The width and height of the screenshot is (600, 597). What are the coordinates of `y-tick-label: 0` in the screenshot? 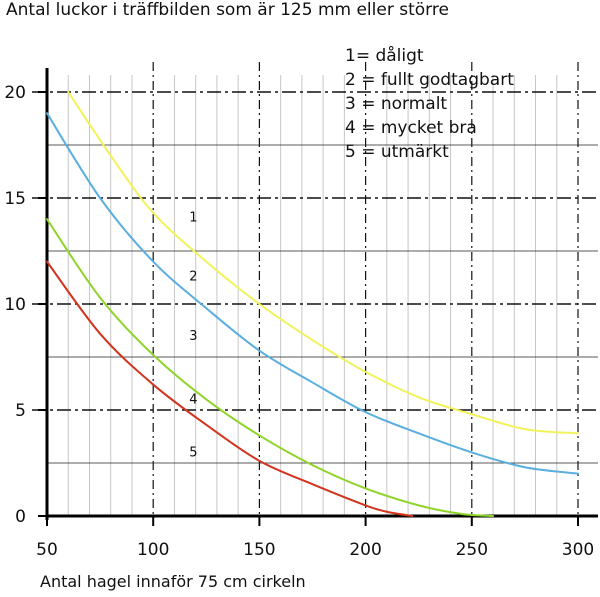 It's located at (20, 517).